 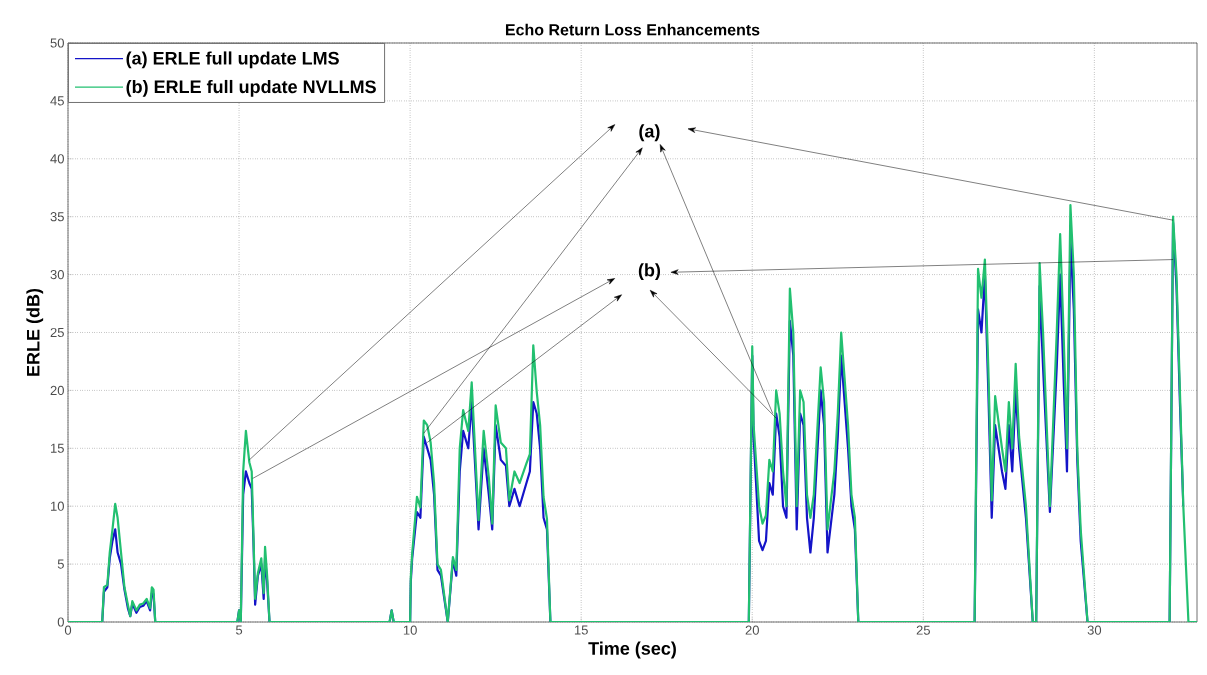 I want to click on y-tick-label: 50, so click(x=57, y=43).